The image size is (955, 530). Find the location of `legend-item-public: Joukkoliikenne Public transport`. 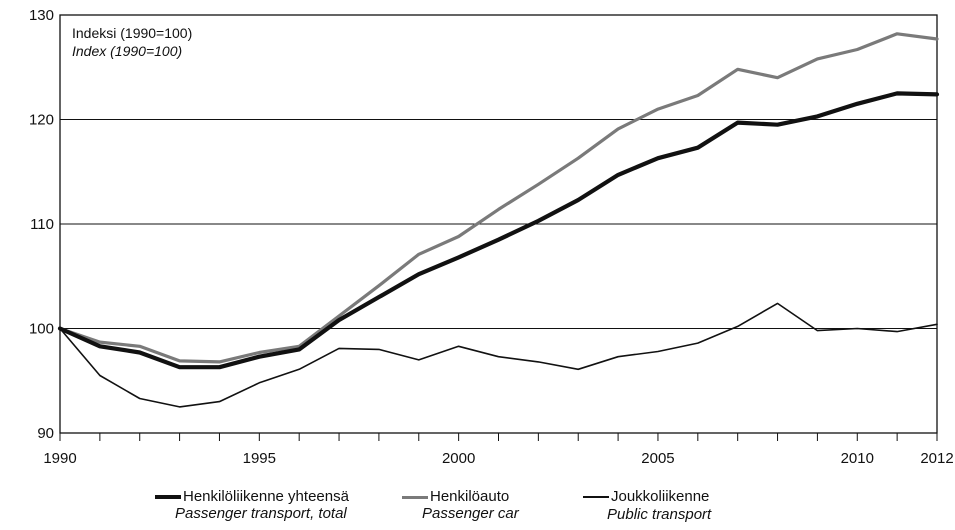

legend-item-public: Joukkoliikenne Public transport is located at coordinates (647, 505).